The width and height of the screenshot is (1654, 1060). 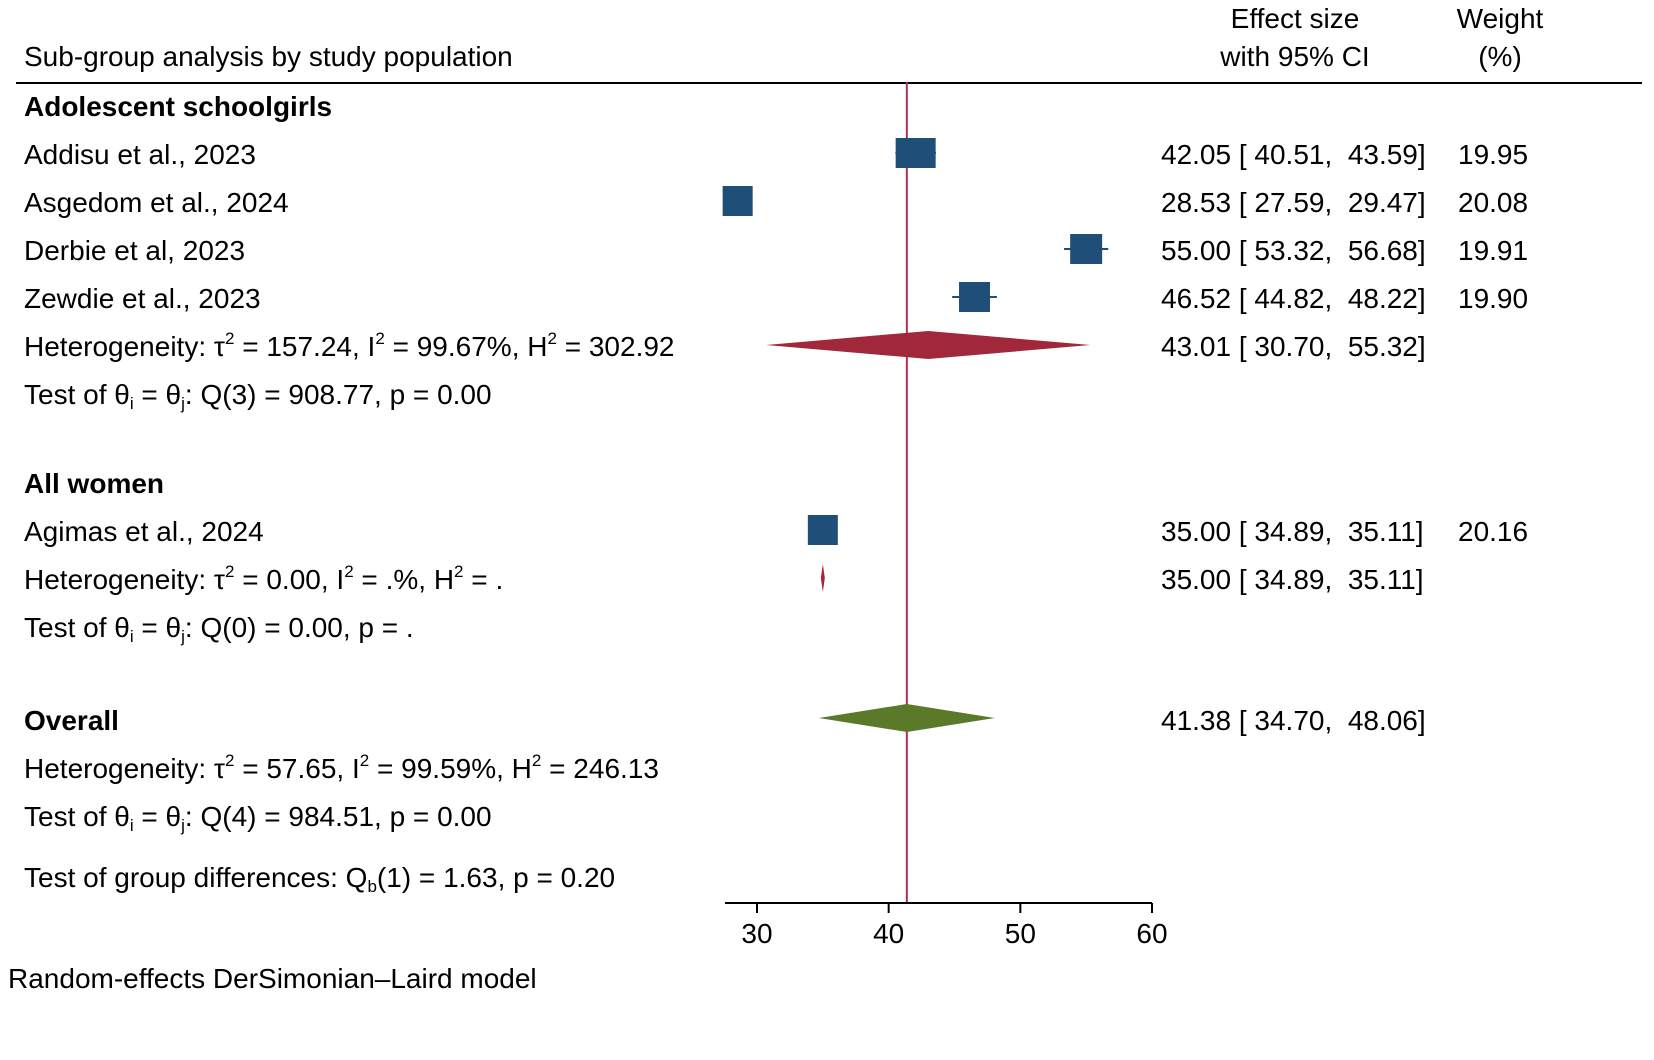 I want to click on pooled-effect-ci: 35.00 [ 34.89, 35.11], so click(x=1292, y=579).